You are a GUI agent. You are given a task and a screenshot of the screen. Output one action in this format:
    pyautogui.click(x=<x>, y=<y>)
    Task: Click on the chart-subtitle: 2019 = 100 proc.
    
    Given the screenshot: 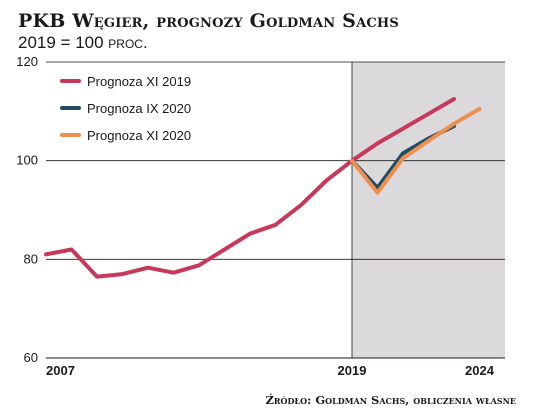 What is the action you would take?
    pyautogui.click(x=83, y=42)
    